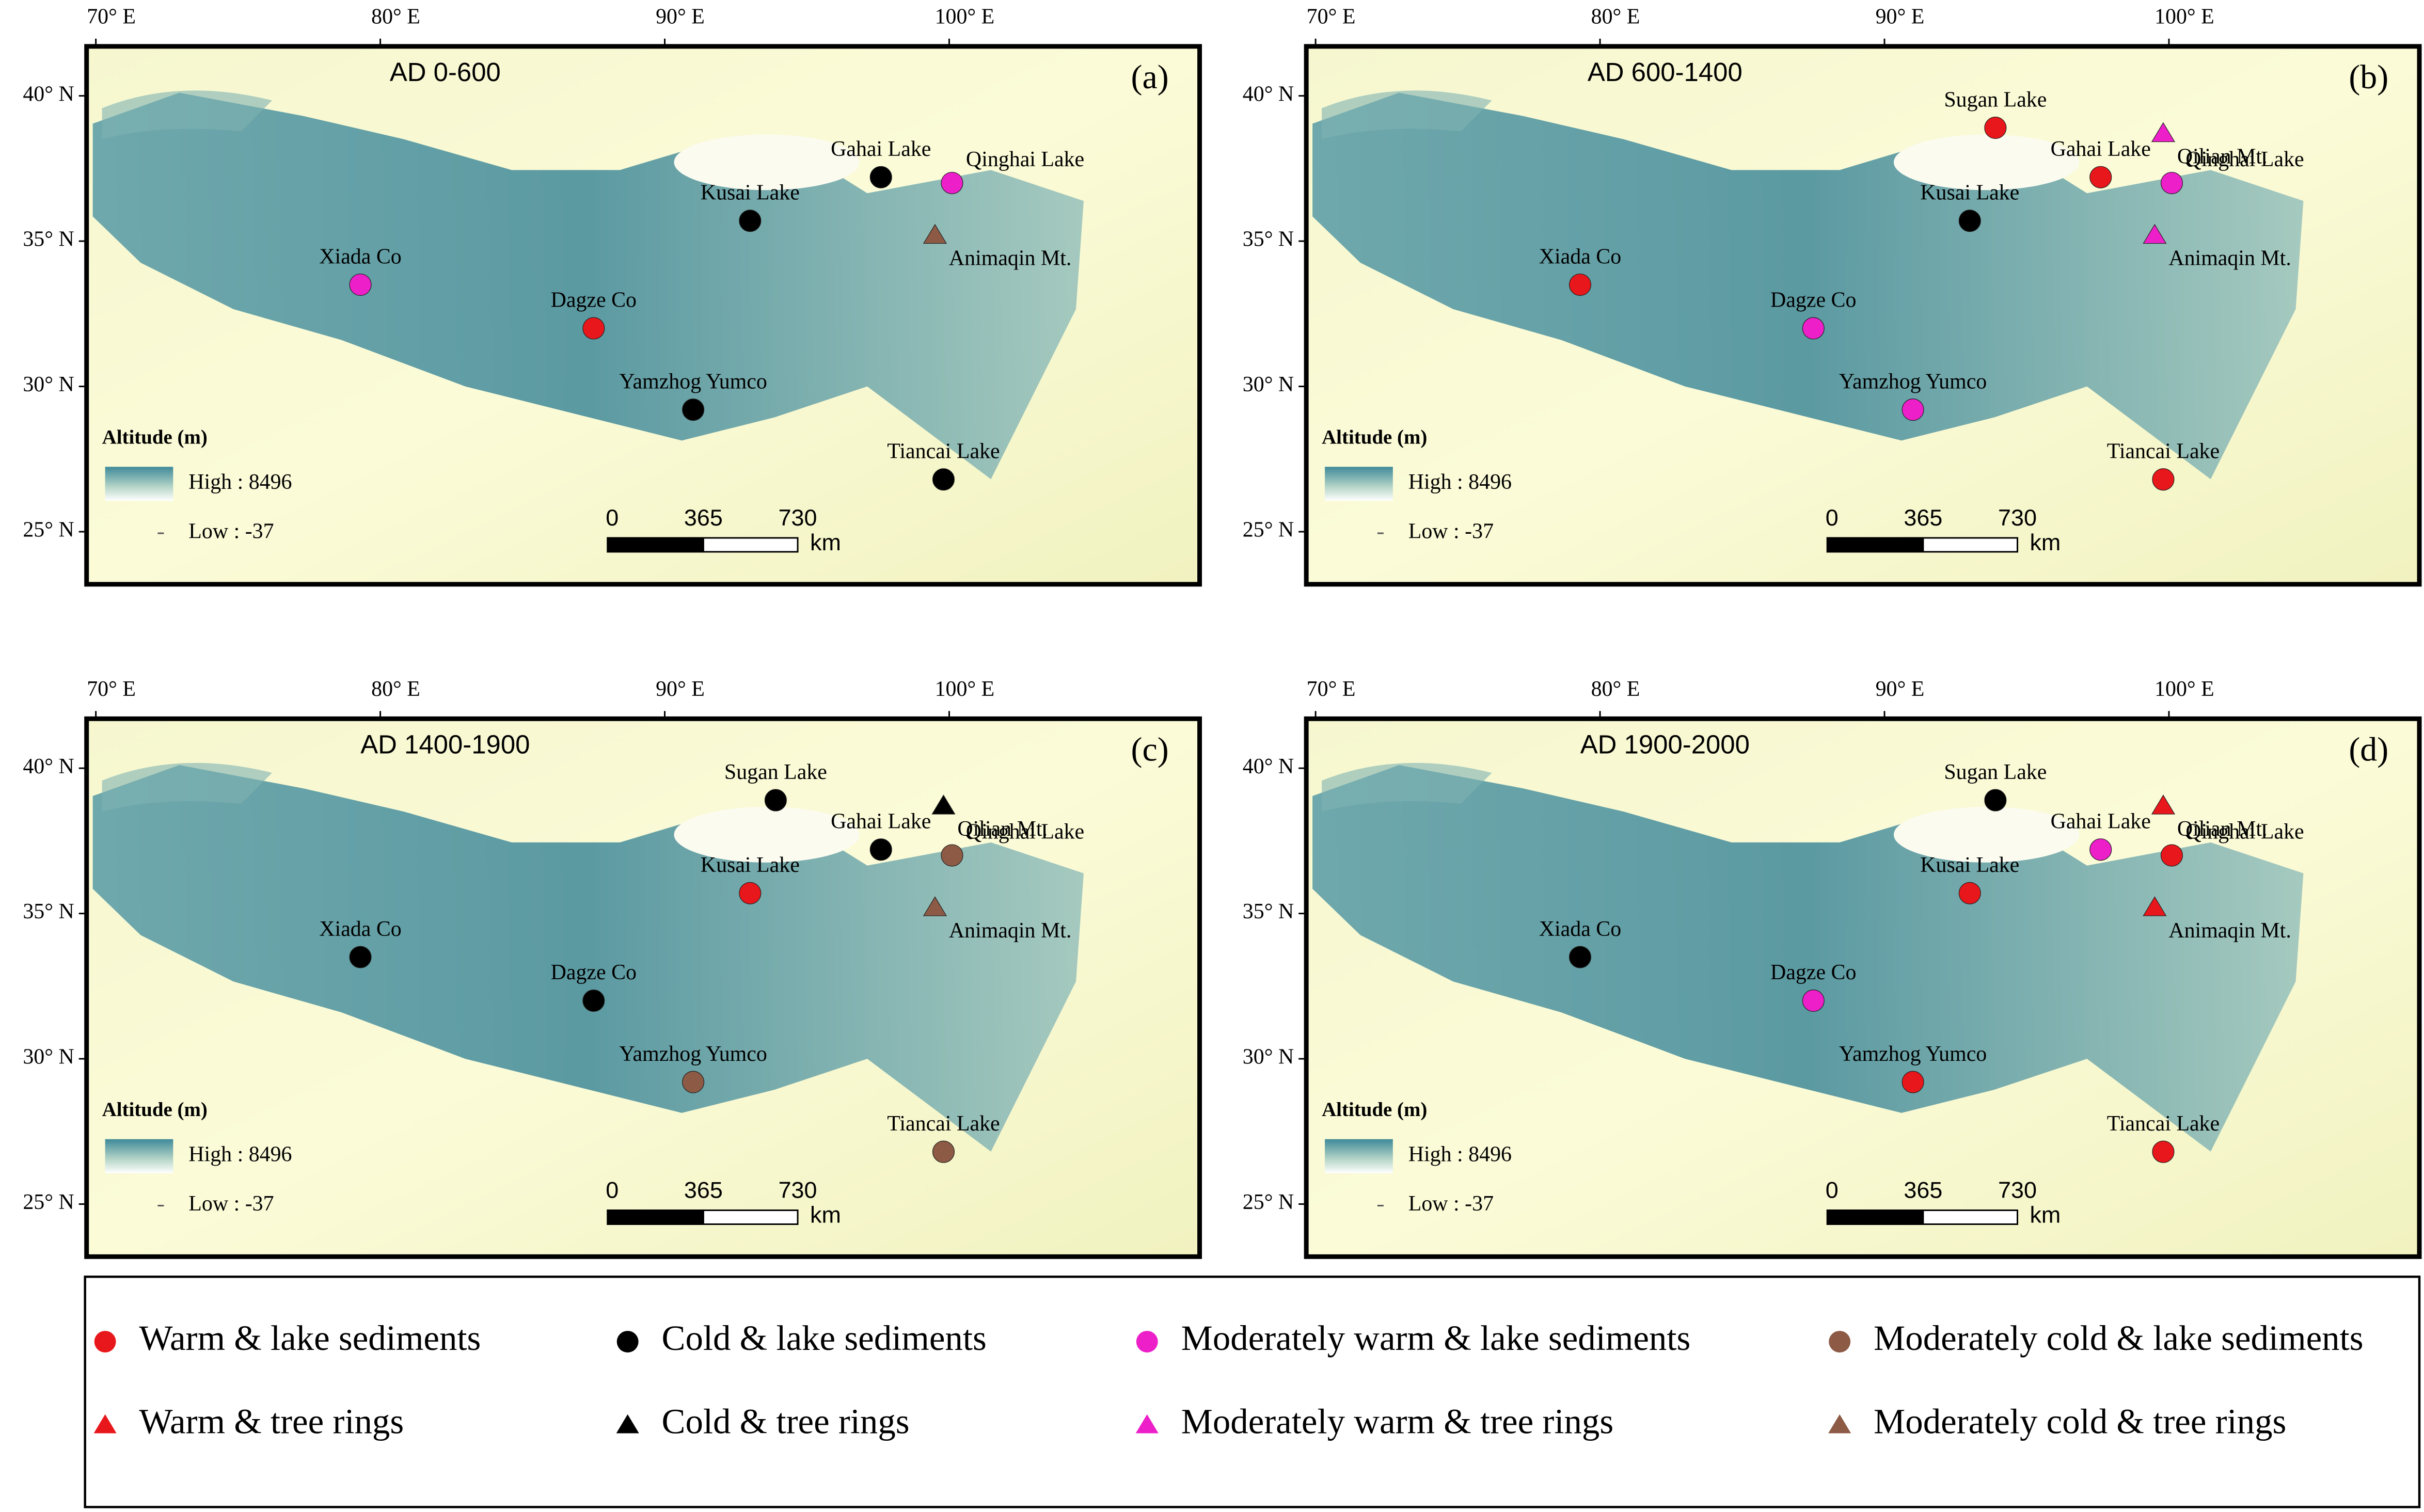 The image size is (2424, 1512). What do you see at coordinates (310, 1338) in the screenshot?
I see `legend-label: Warm & lake sediments` at bounding box center [310, 1338].